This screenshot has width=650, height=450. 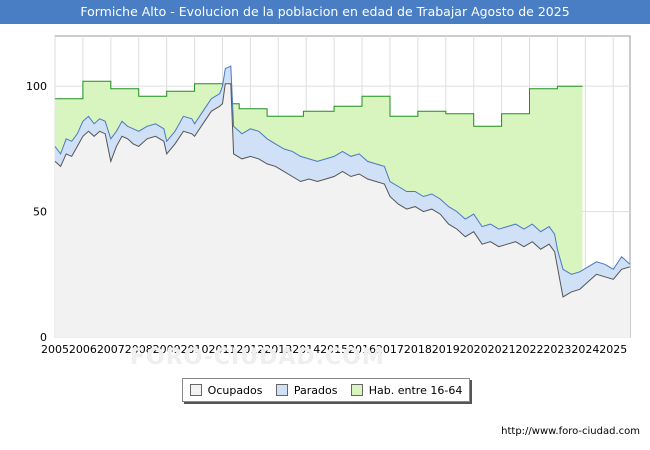 What do you see at coordinates (390, 349) in the screenshot?
I see `x-tick-label: 2017` at bounding box center [390, 349].